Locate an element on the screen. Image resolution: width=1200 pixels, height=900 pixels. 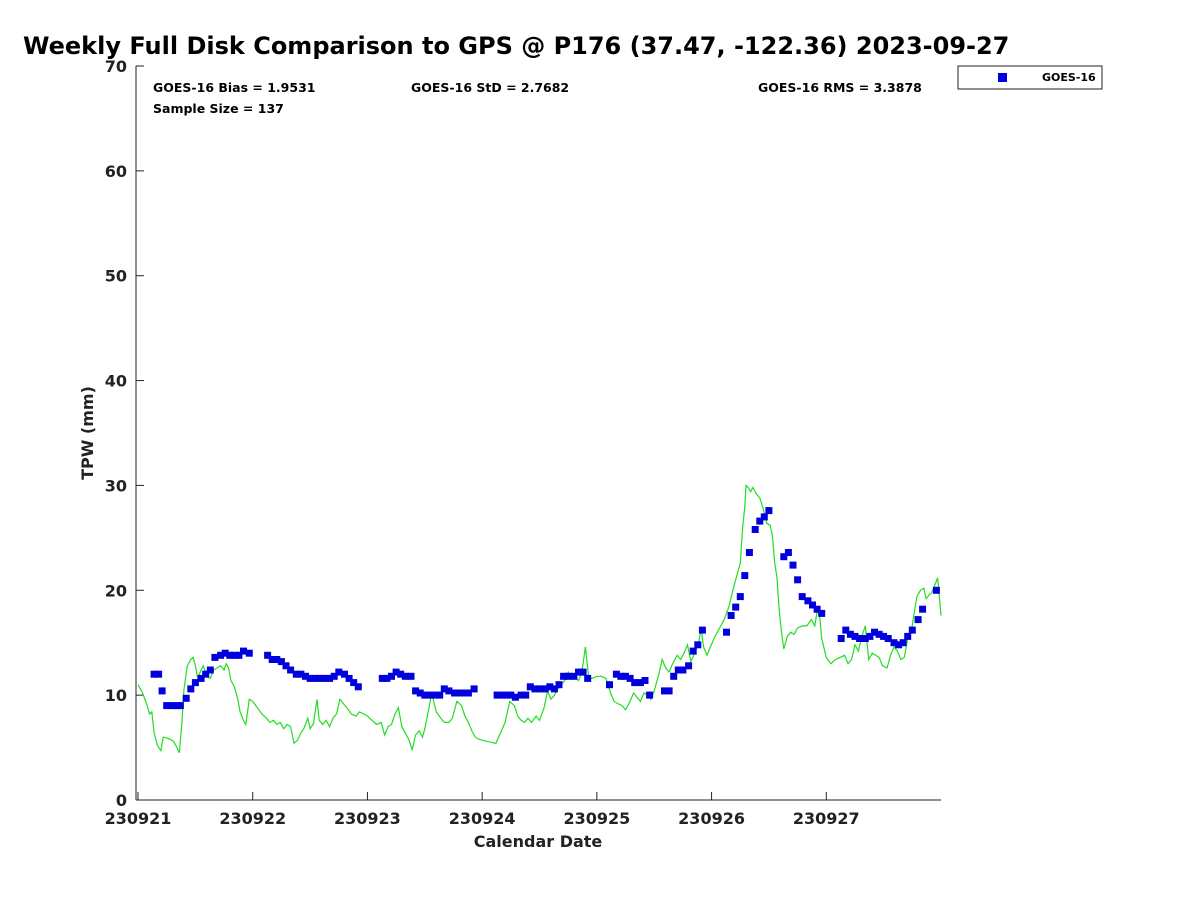
y-tick-label: 20 is located at coordinates (116, 590).